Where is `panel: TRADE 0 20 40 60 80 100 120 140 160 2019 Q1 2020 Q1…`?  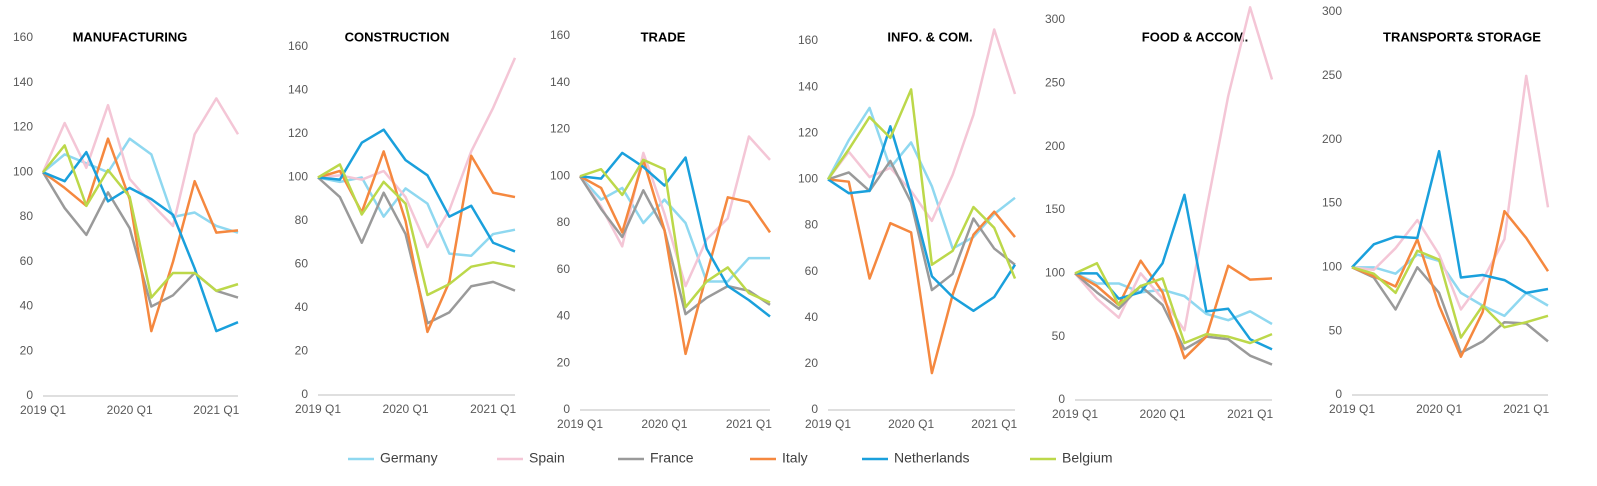 panel: TRADE 0 20 40 60 80 100 120 140 160 2019 Q1 2020 Q1… is located at coordinates (661, 229).